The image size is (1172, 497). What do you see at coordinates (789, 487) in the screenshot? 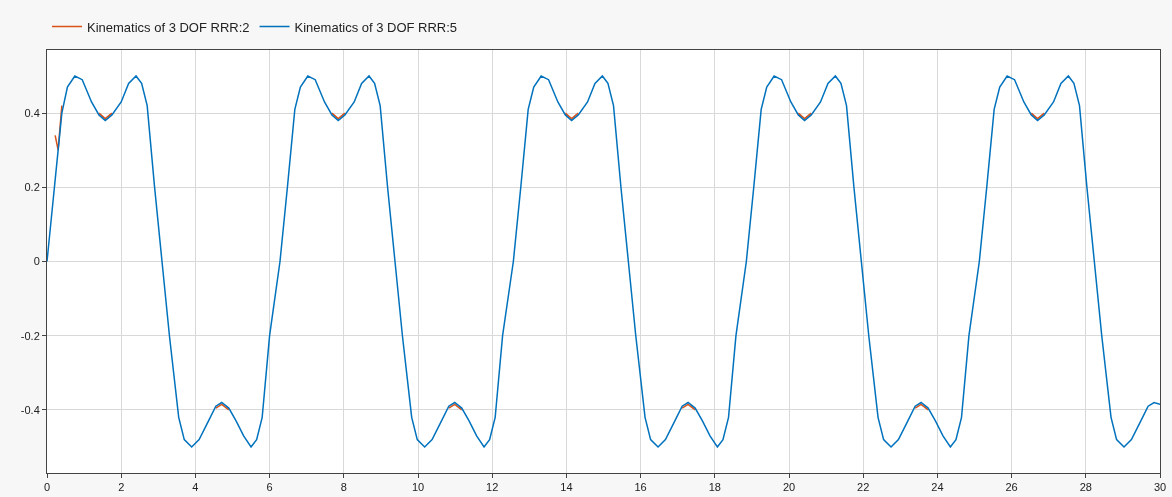
I see `x-tick-label: 20` at bounding box center [789, 487].